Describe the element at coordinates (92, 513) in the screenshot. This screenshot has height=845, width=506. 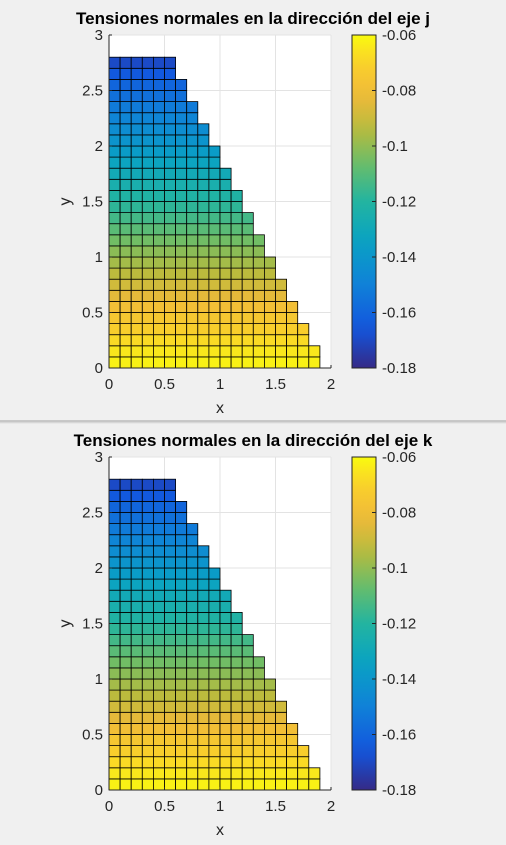
I see `y-tick-label: 2.5` at that location.